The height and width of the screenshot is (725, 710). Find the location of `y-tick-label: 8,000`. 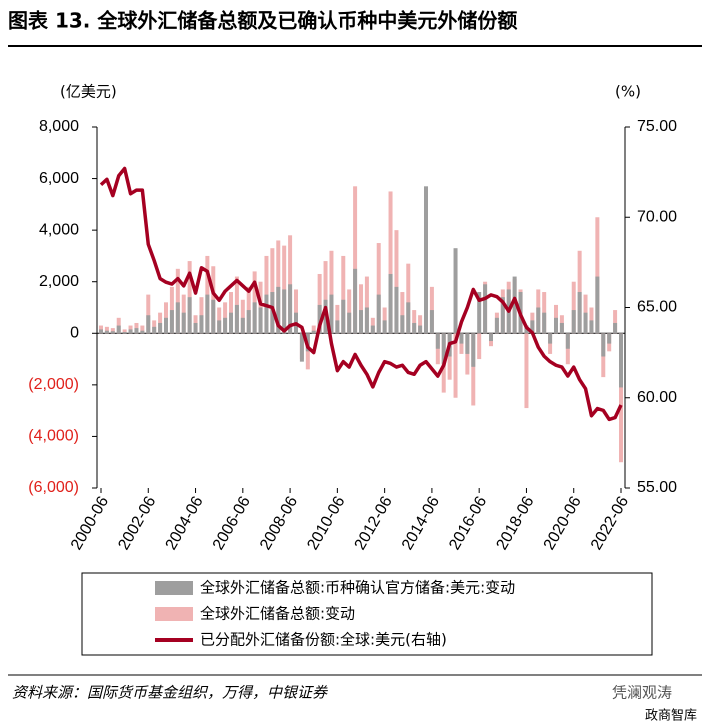

y-tick-label: 8,000 is located at coordinates (59, 126).